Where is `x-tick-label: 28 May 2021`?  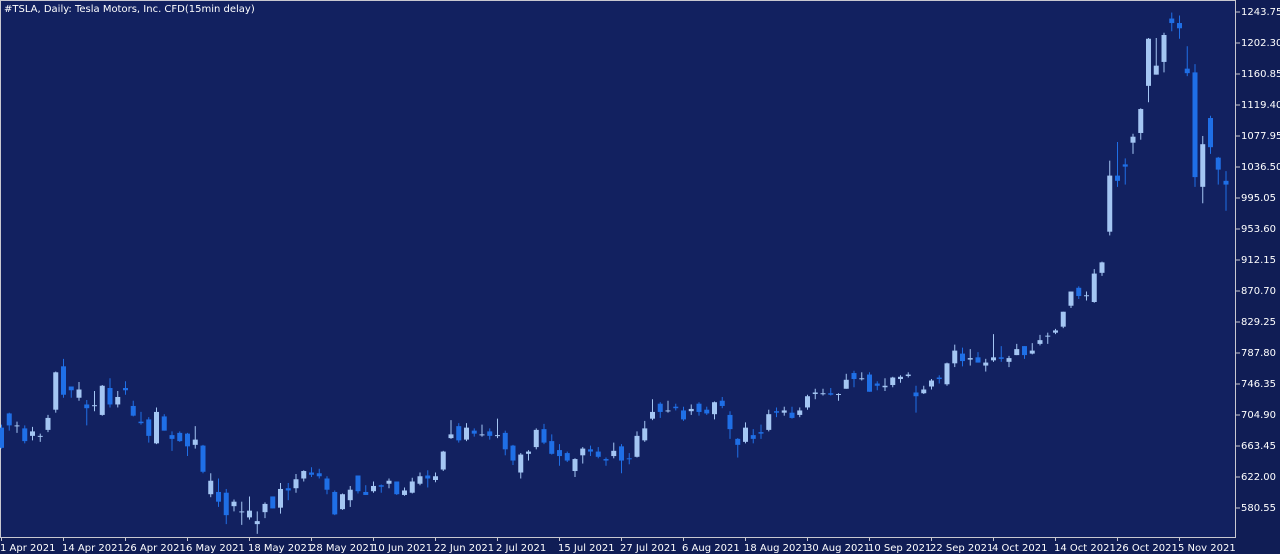 x-tick-label: 28 May 2021 is located at coordinates (342, 548).